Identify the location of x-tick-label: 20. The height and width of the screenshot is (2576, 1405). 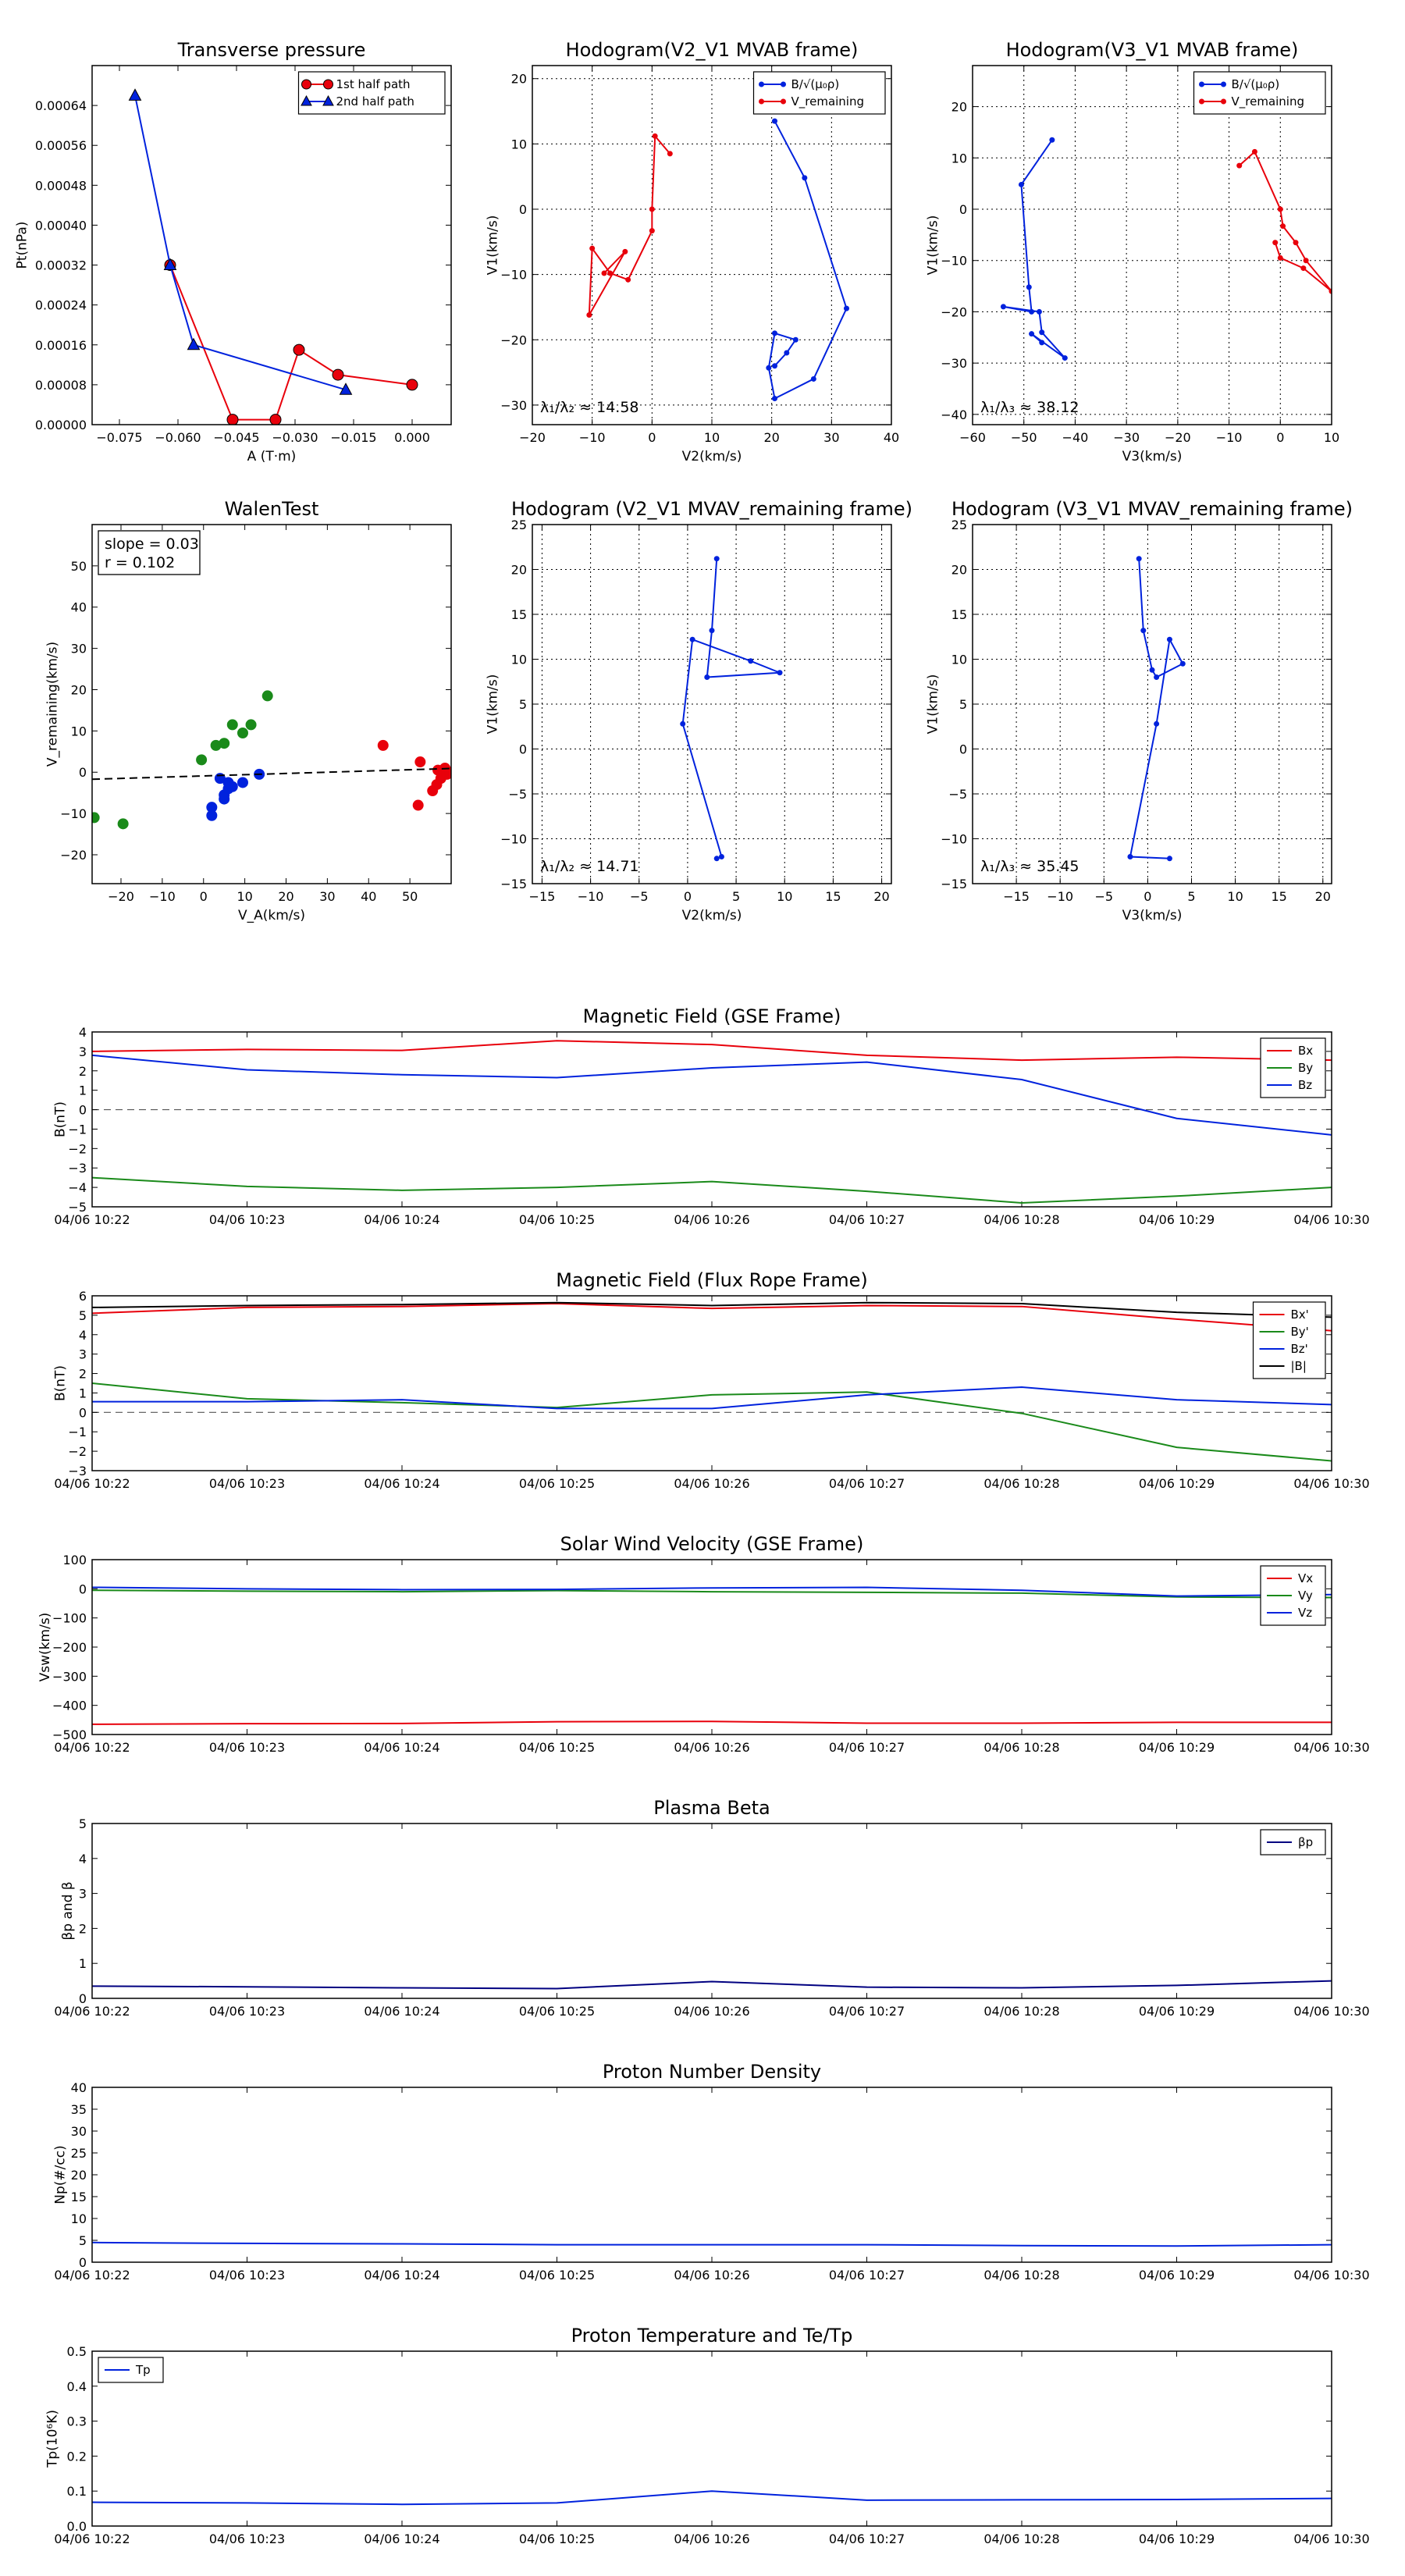
(771, 437).